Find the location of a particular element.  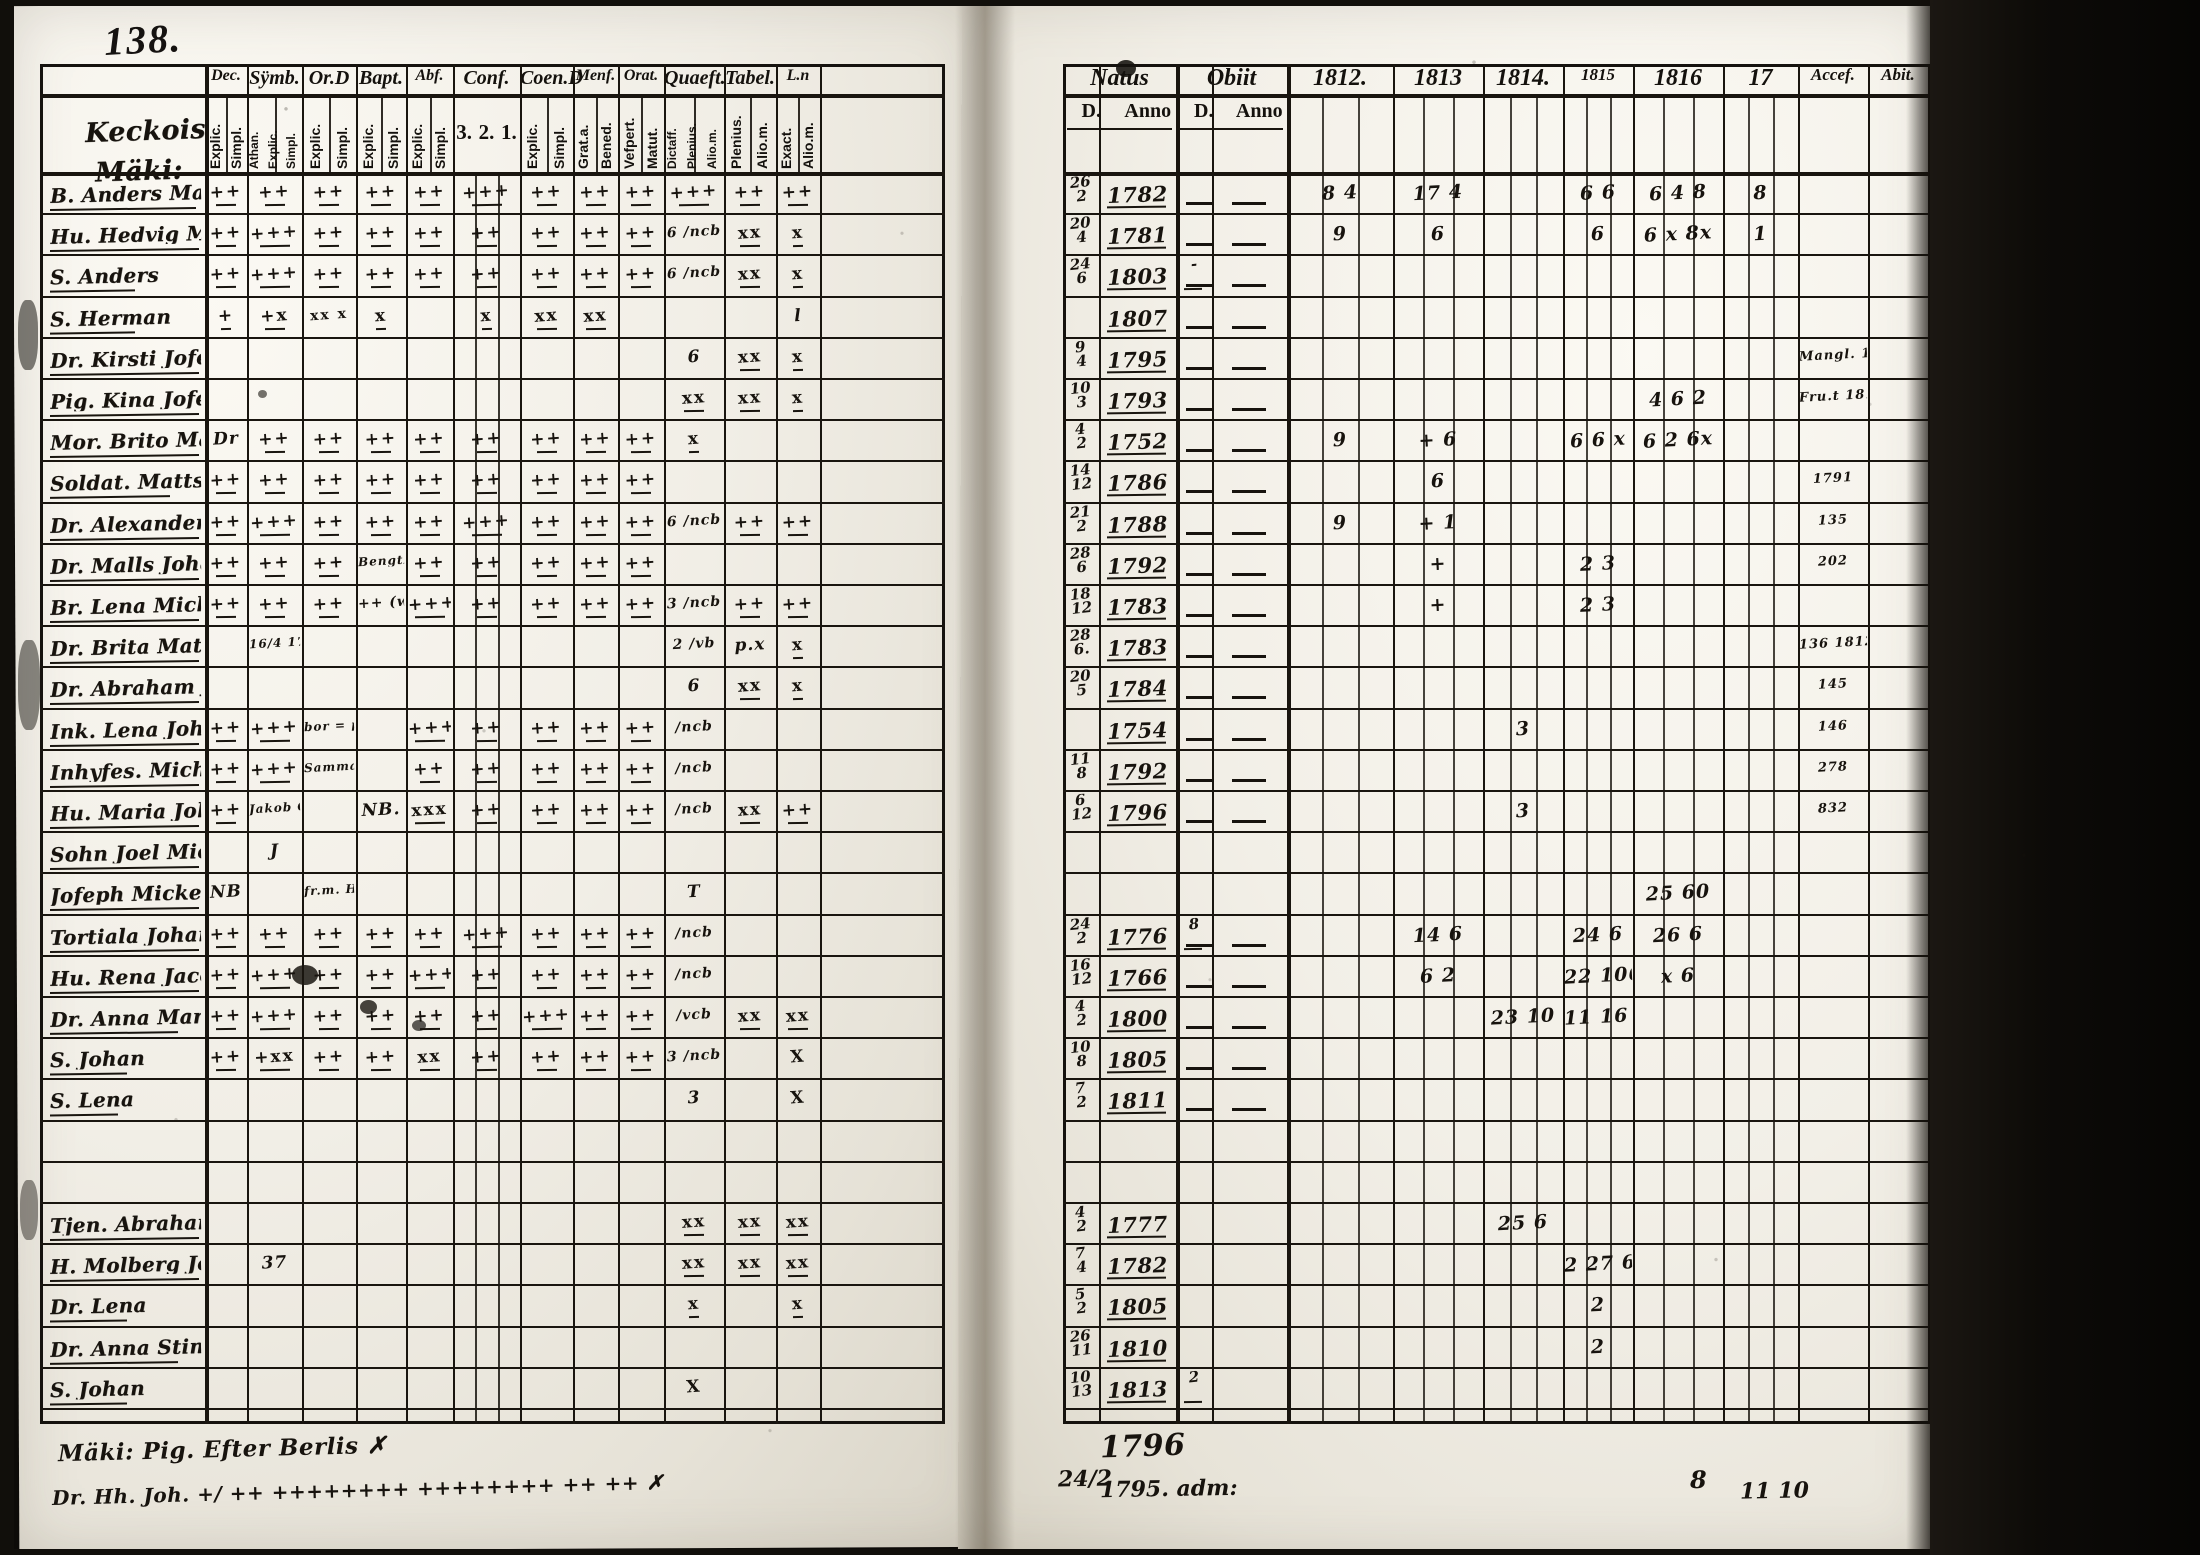

cell-natus_day-row-27: 7 4 is located at coordinates (1081, 1260).